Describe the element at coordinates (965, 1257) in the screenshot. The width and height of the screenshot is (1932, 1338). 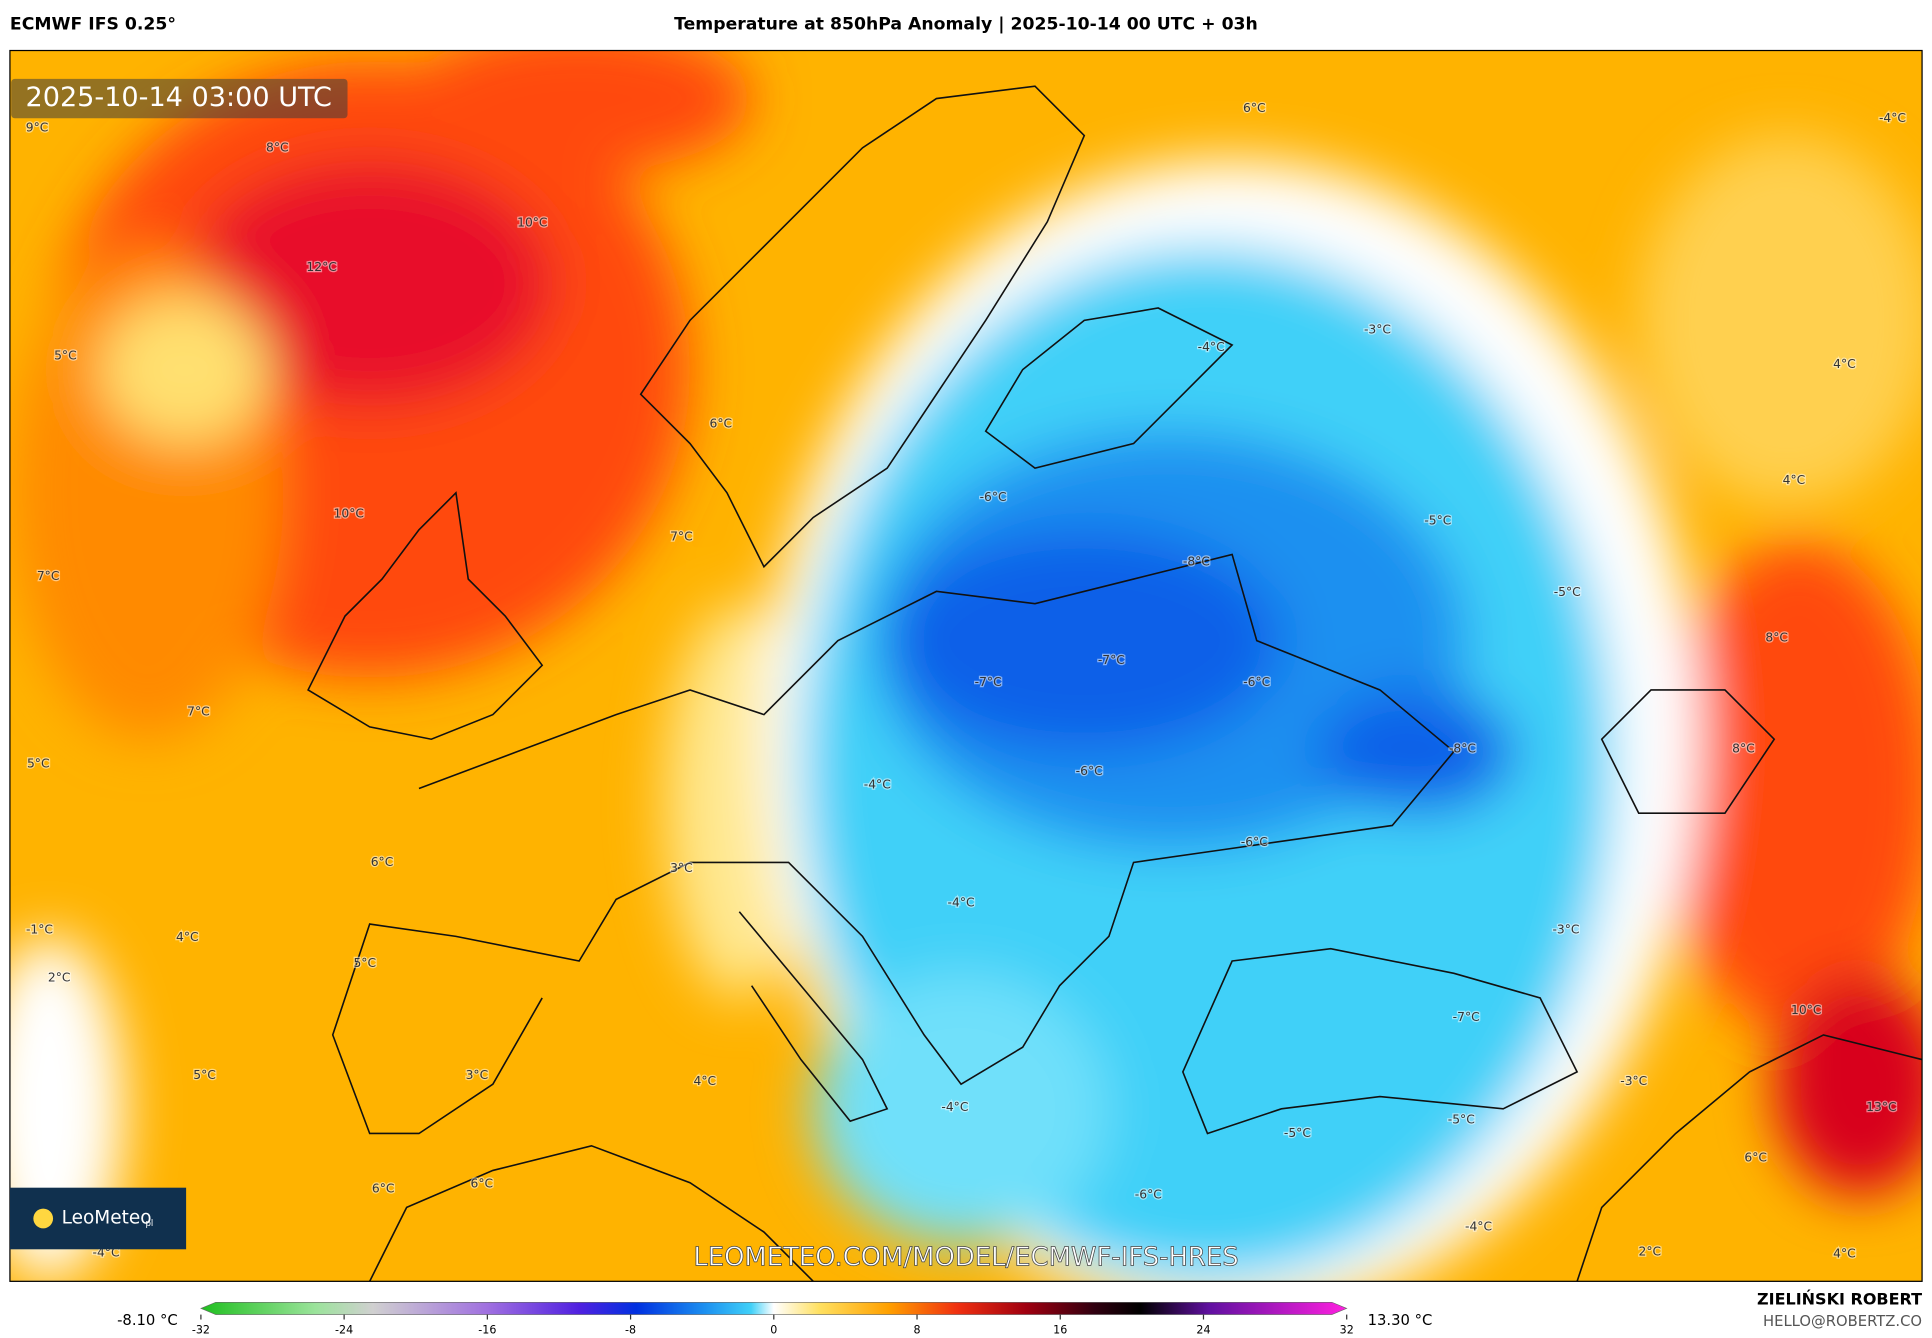
I see `watermark: LEOMETEO.COM/MODEL/ECMWF-IFS-HRES` at that location.